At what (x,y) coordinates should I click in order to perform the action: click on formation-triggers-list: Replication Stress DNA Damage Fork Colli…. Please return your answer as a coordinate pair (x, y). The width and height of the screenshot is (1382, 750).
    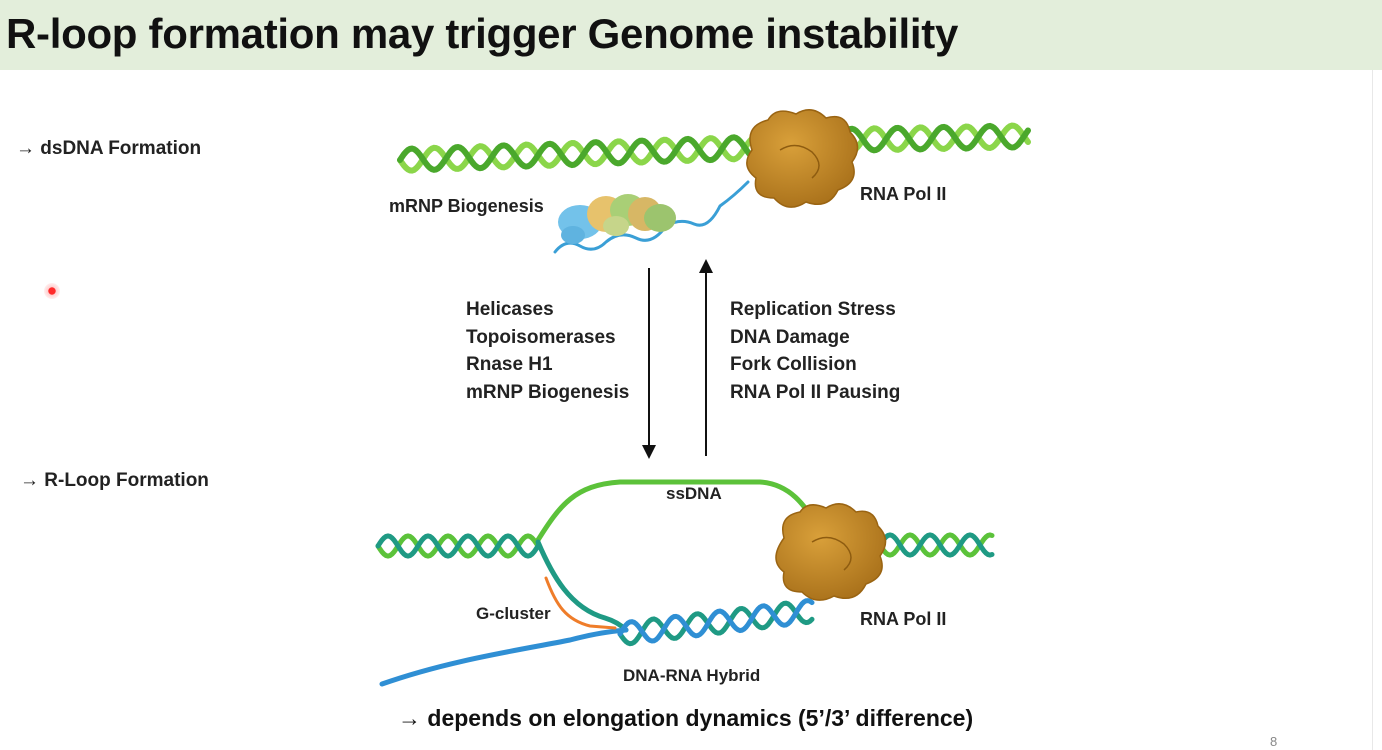
    Looking at the image, I should click on (815, 351).